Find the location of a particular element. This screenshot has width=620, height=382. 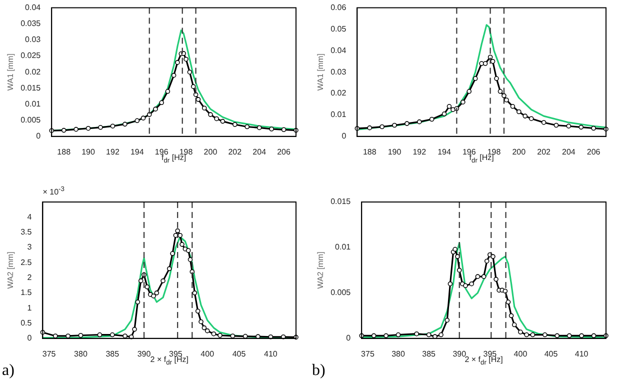

y-axis-title: WA1 [mm] is located at coordinates (321, 72).